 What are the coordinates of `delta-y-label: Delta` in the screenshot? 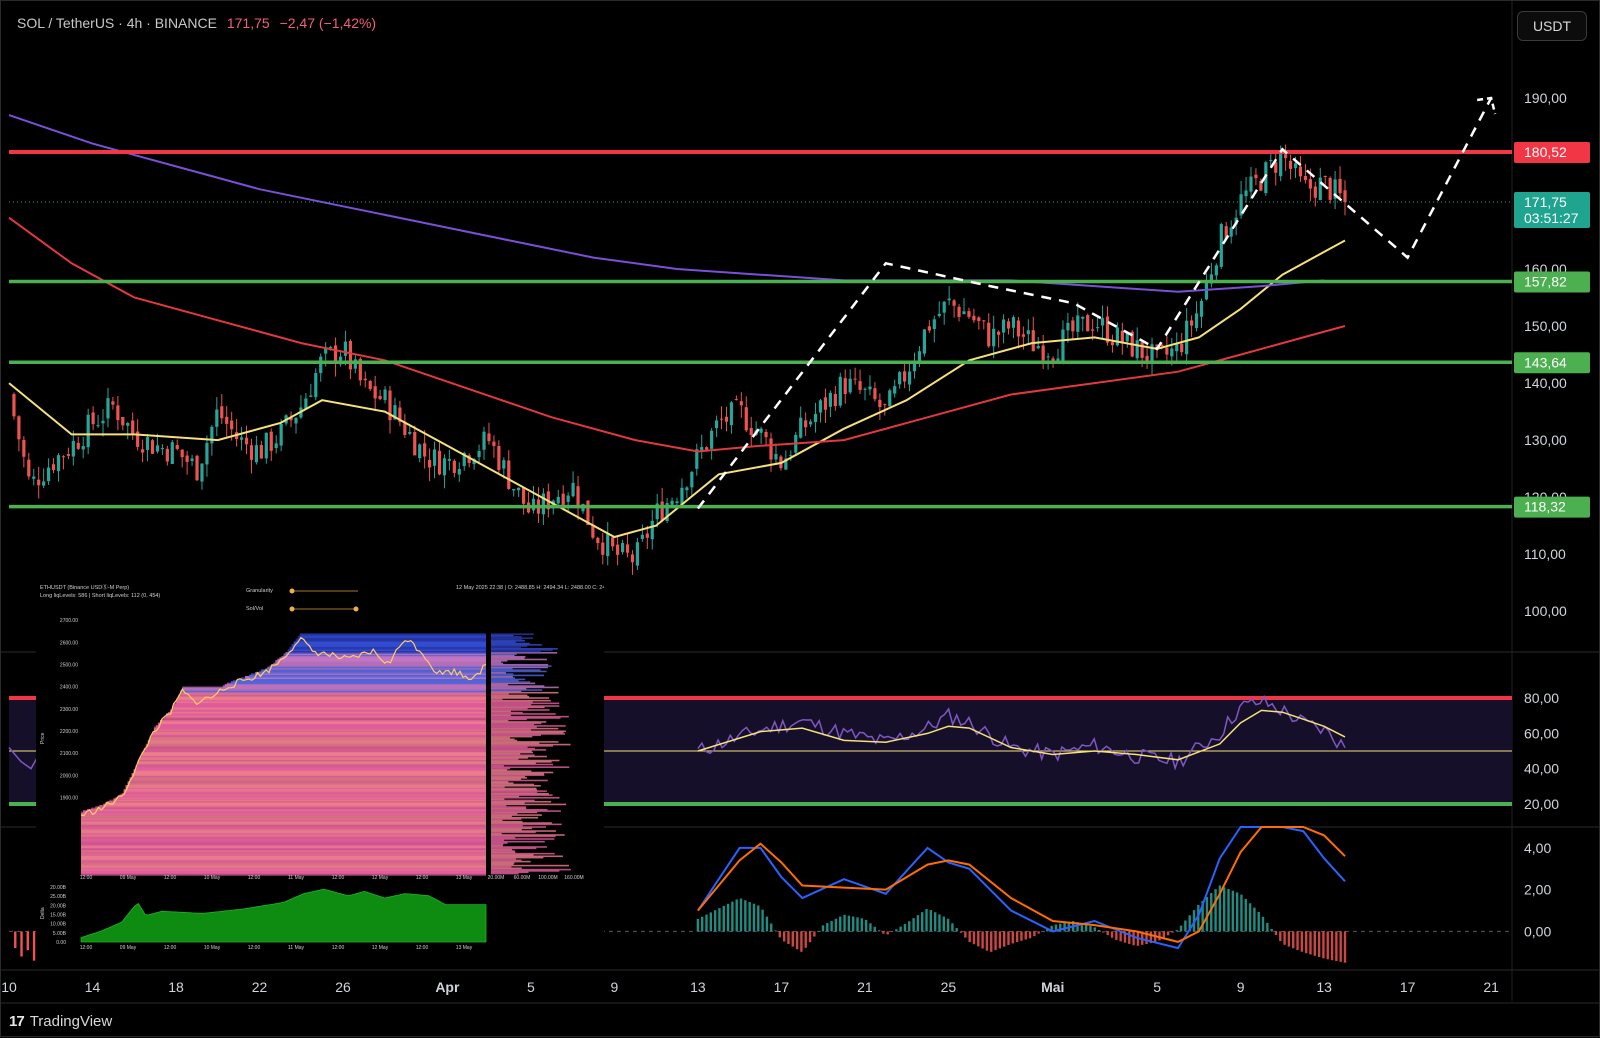 It's located at (43, 913).